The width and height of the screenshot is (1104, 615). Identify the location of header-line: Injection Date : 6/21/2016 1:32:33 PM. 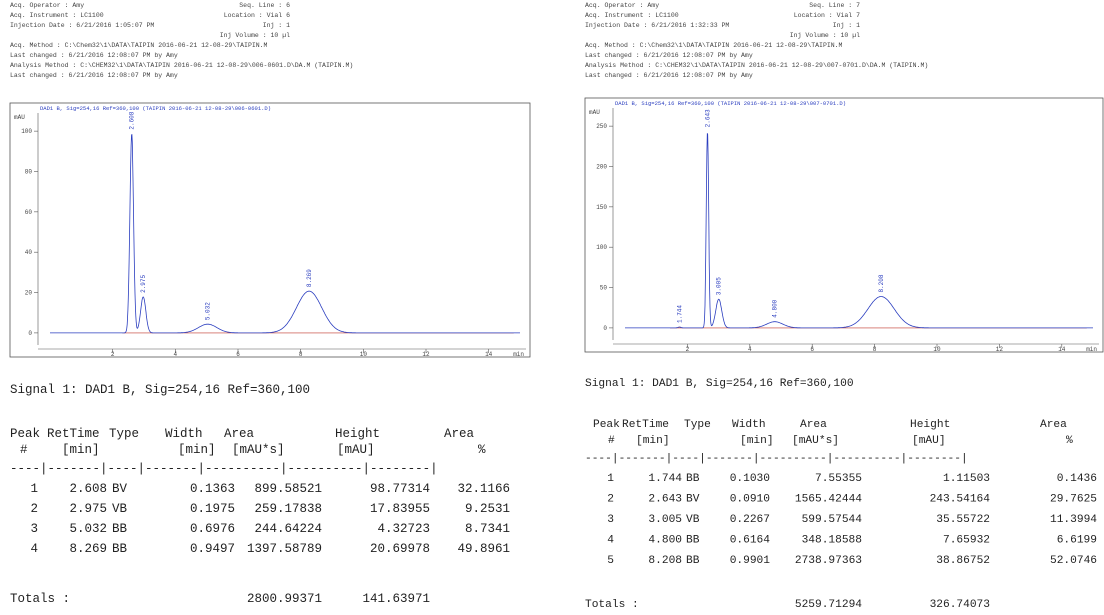
(657, 25).